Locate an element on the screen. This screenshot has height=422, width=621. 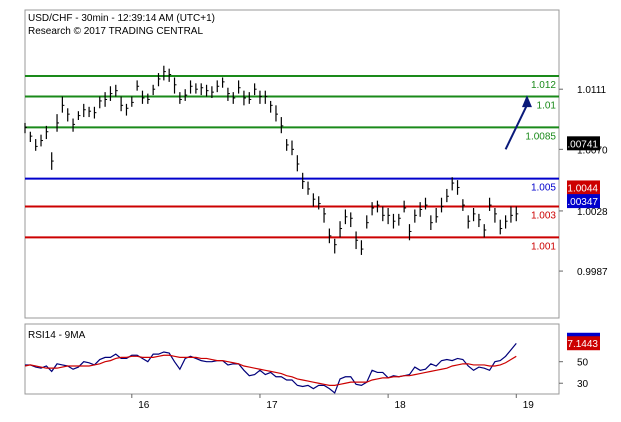
price-tag-label: 1.0044 is located at coordinates (582, 188).